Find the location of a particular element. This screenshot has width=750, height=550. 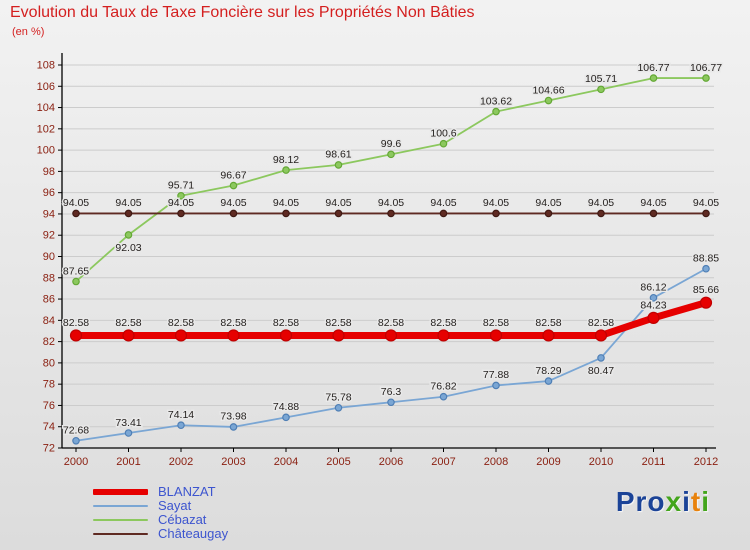

svg-text: 76 is located at coordinates (49, 406).